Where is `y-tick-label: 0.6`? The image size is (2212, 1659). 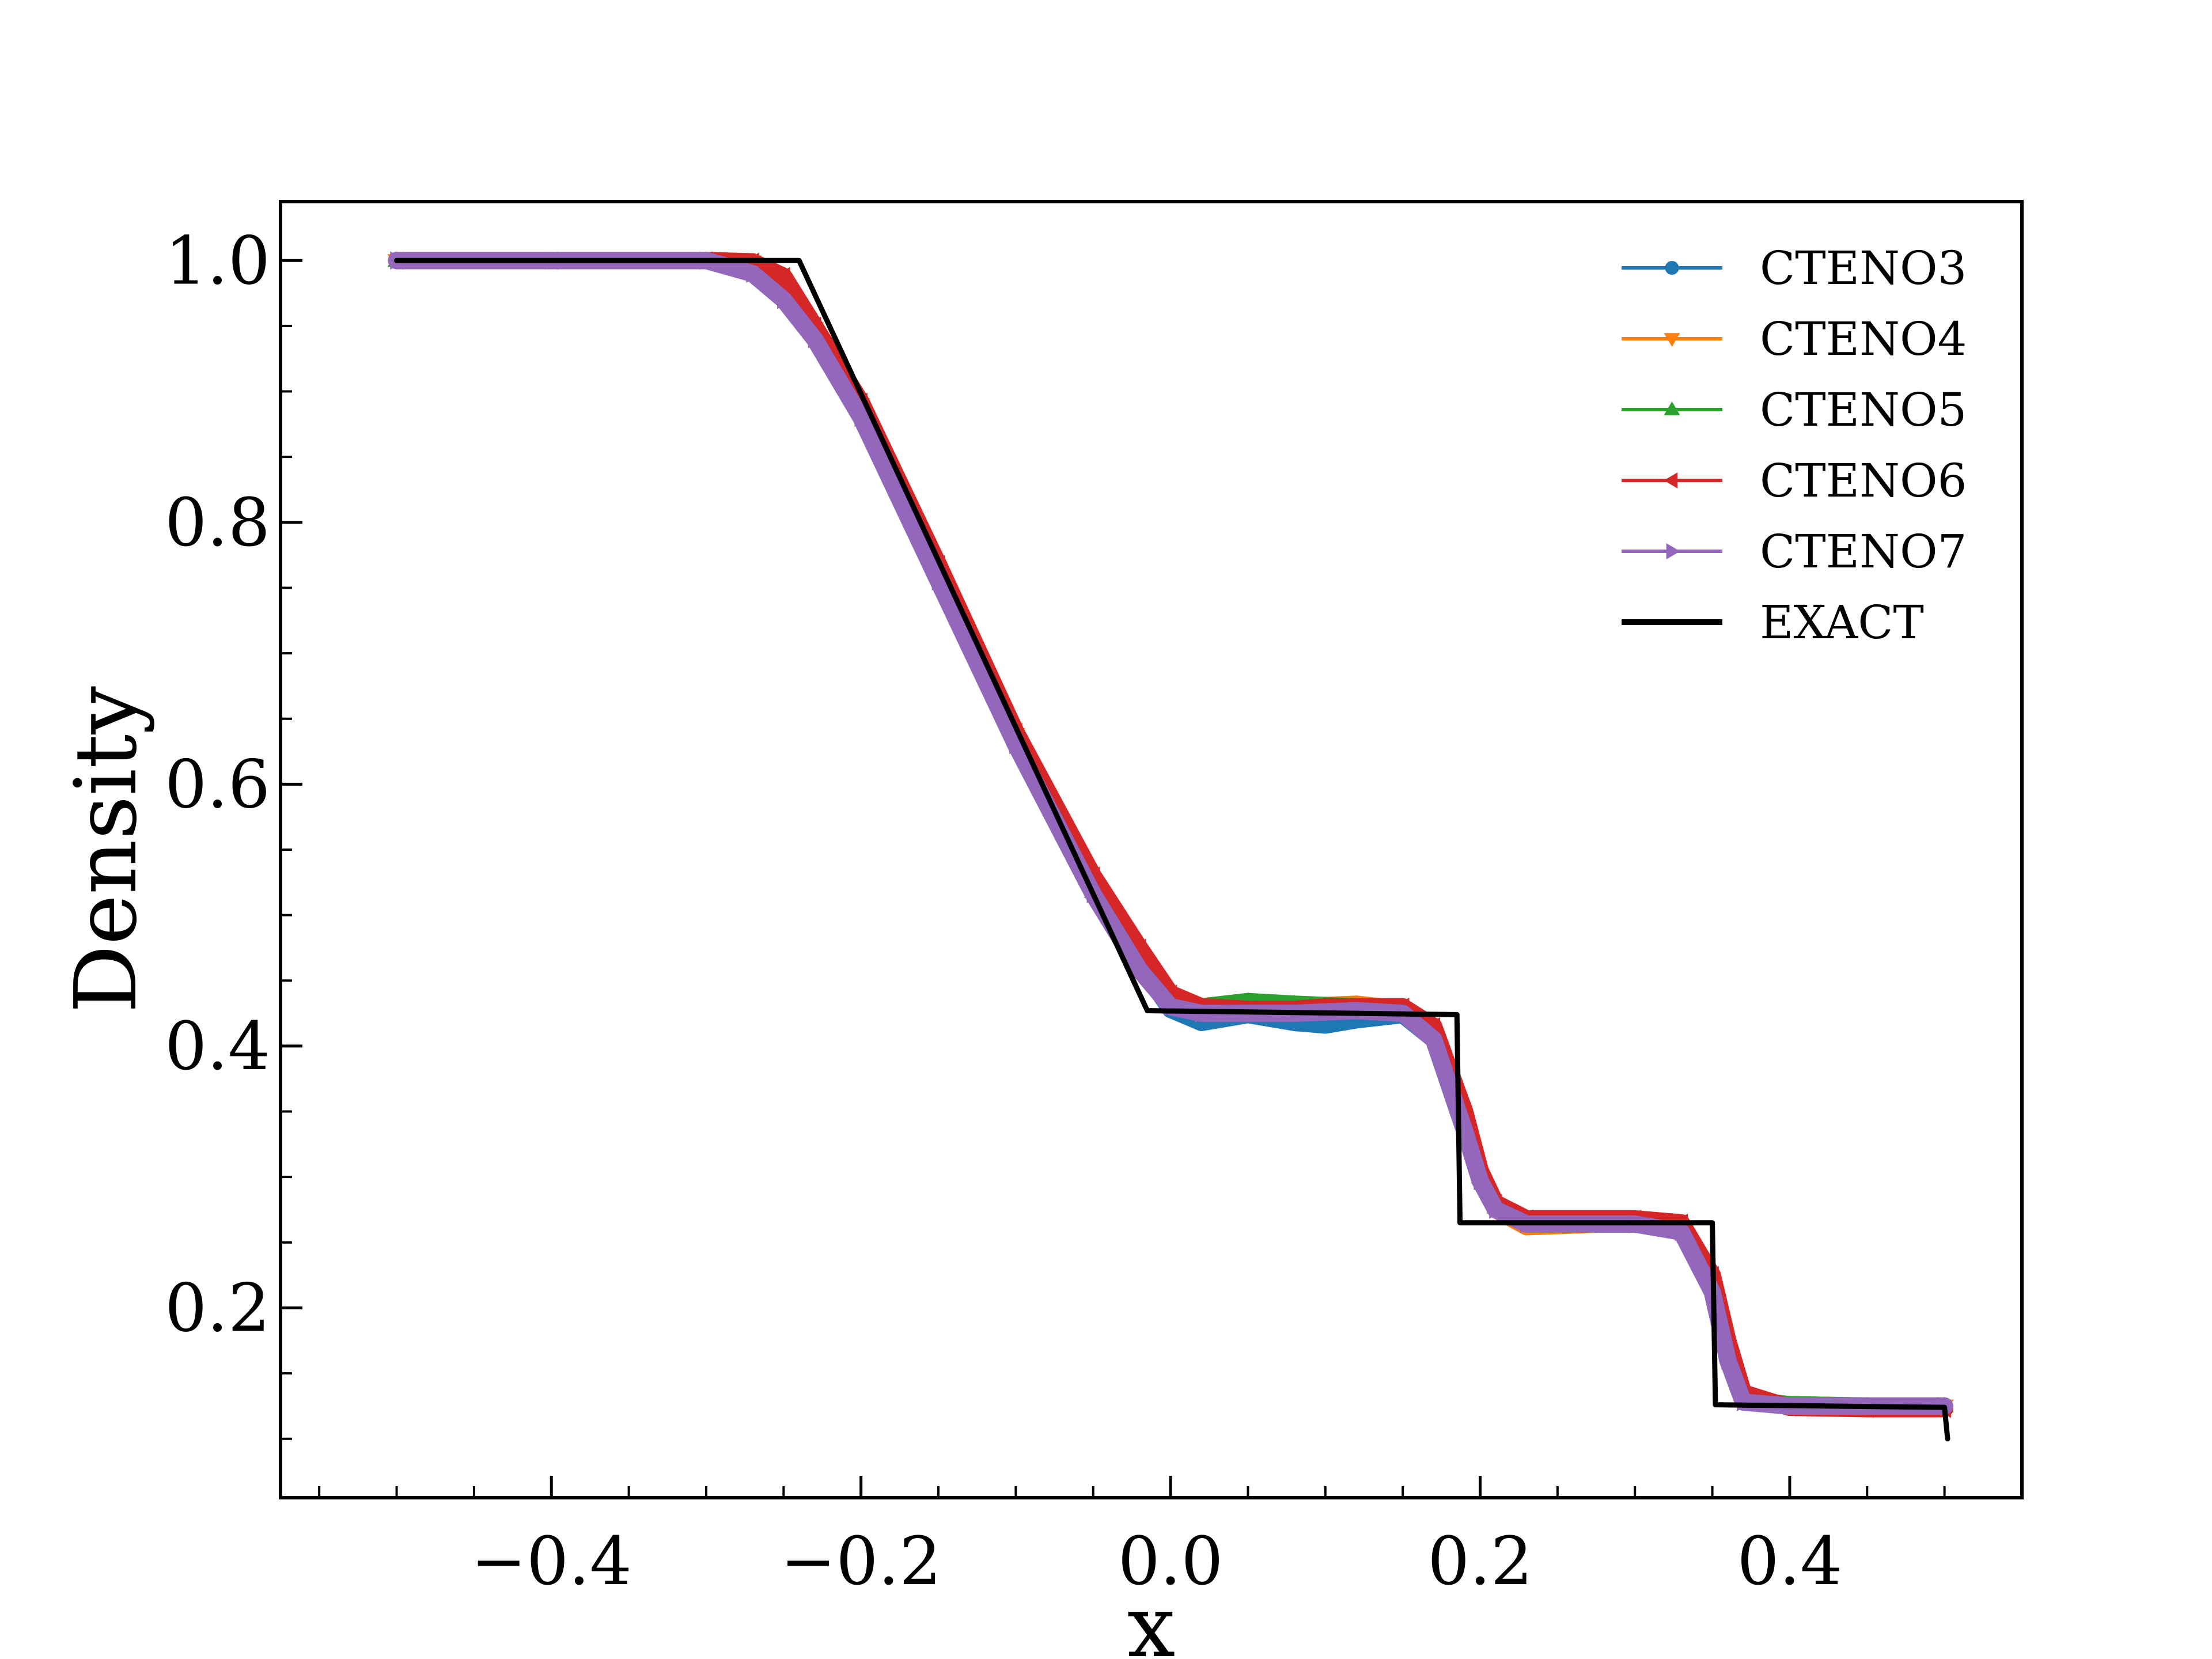 y-tick-label: 0.6 is located at coordinates (217, 784).